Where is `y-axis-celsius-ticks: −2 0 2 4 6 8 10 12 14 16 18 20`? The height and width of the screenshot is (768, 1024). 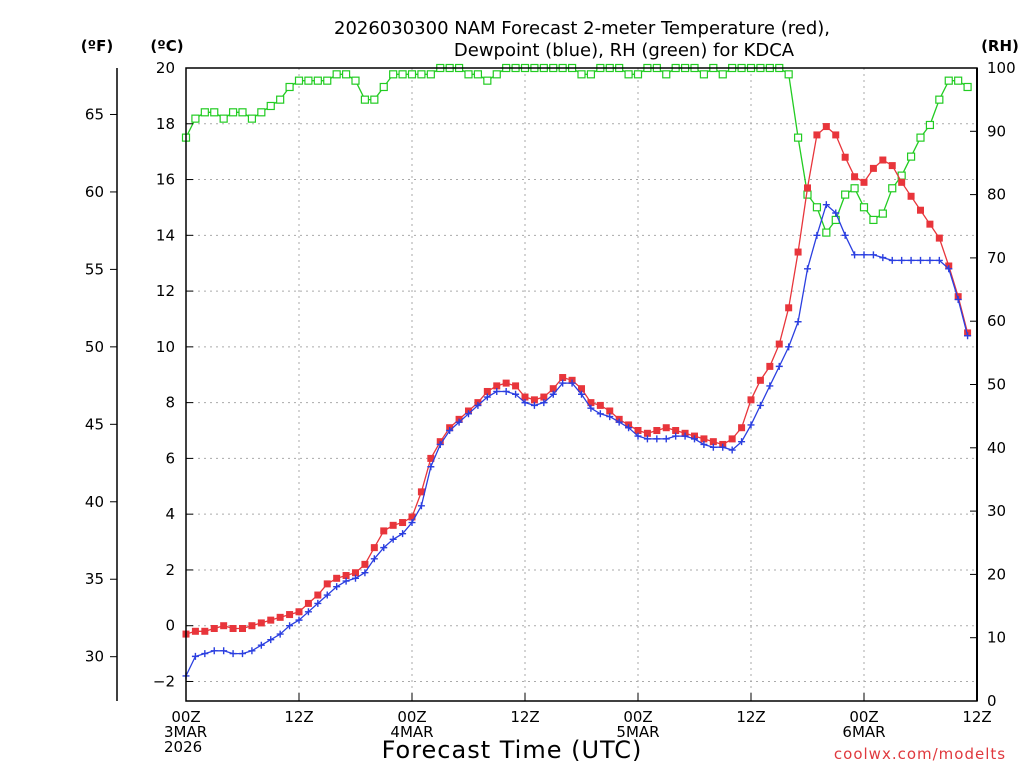 y-axis-celsius-ticks: −2 0 2 4 6 8 10 12 14 16 18 20 is located at coordinates (173, 374).